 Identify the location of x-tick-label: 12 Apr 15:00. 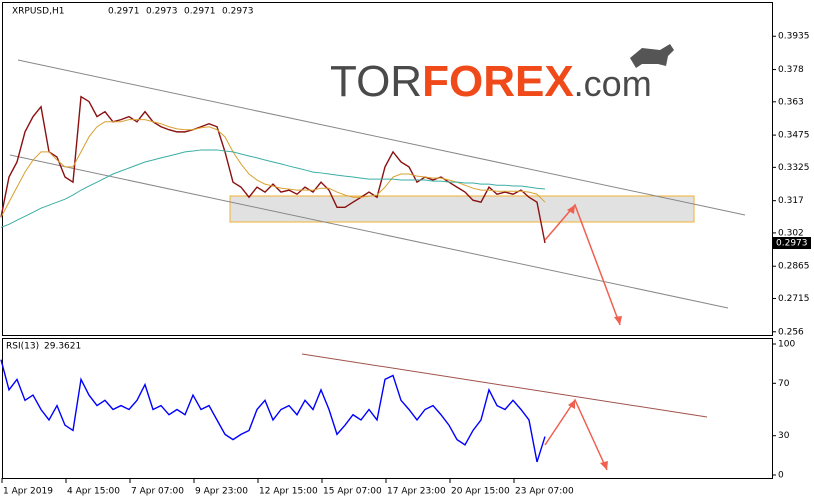
(288, 492).